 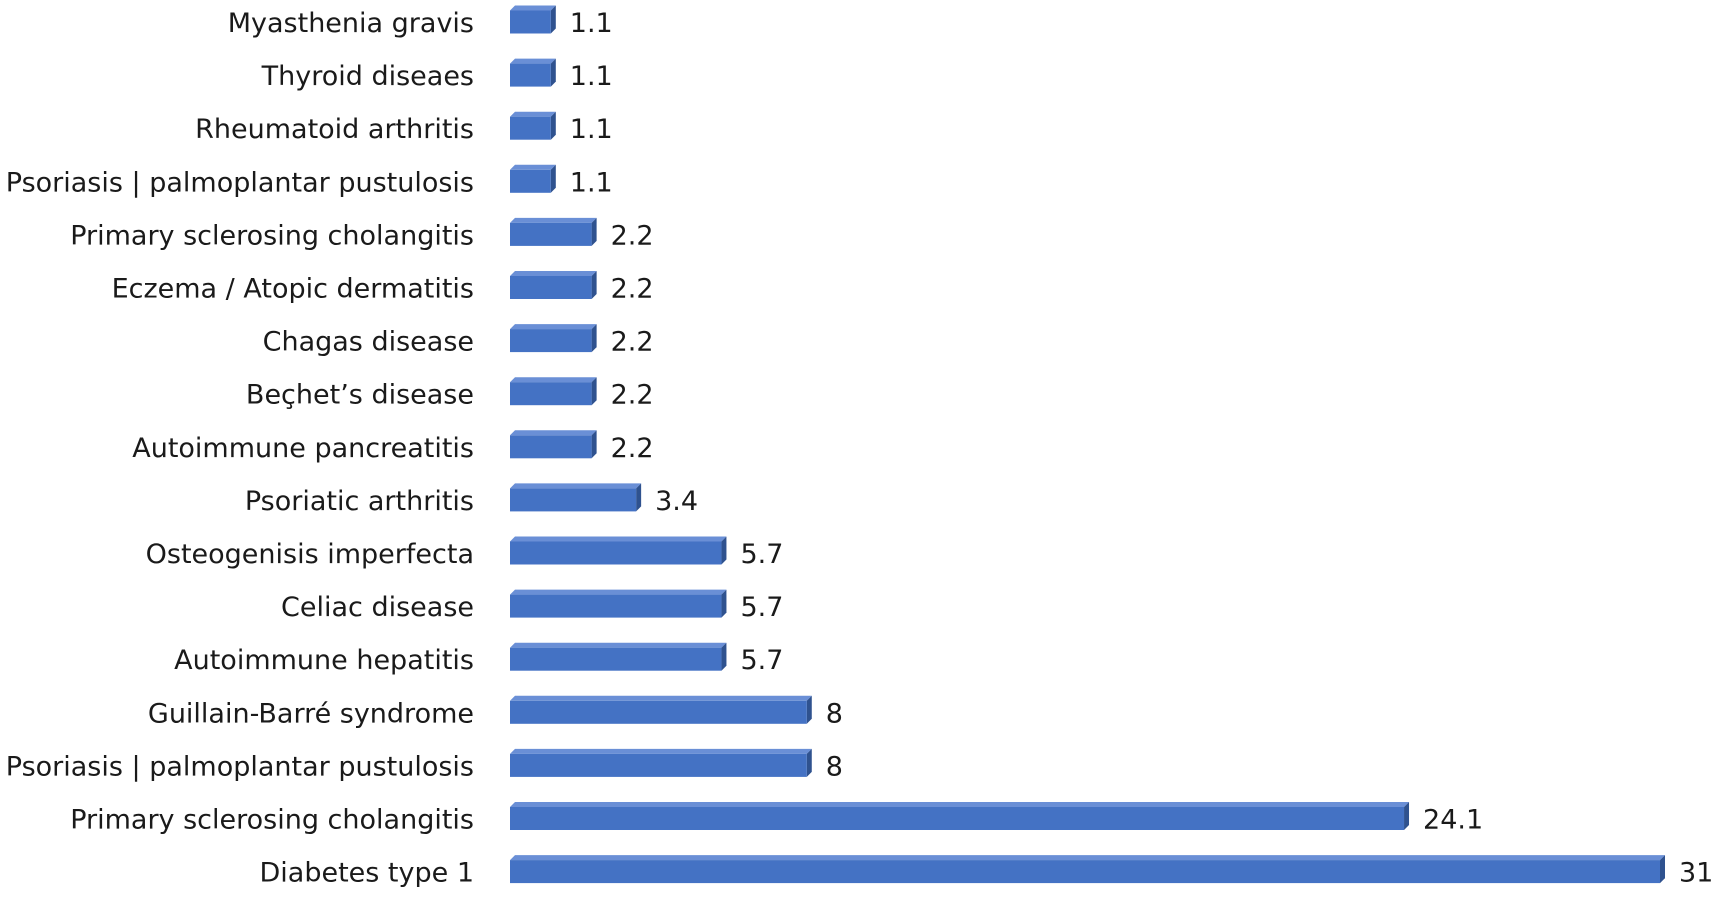 What do you see at coordinates (367, 76) in the screenshot?
I see `category-label: Thyroid diseaes` at bounding box center [367, 76].